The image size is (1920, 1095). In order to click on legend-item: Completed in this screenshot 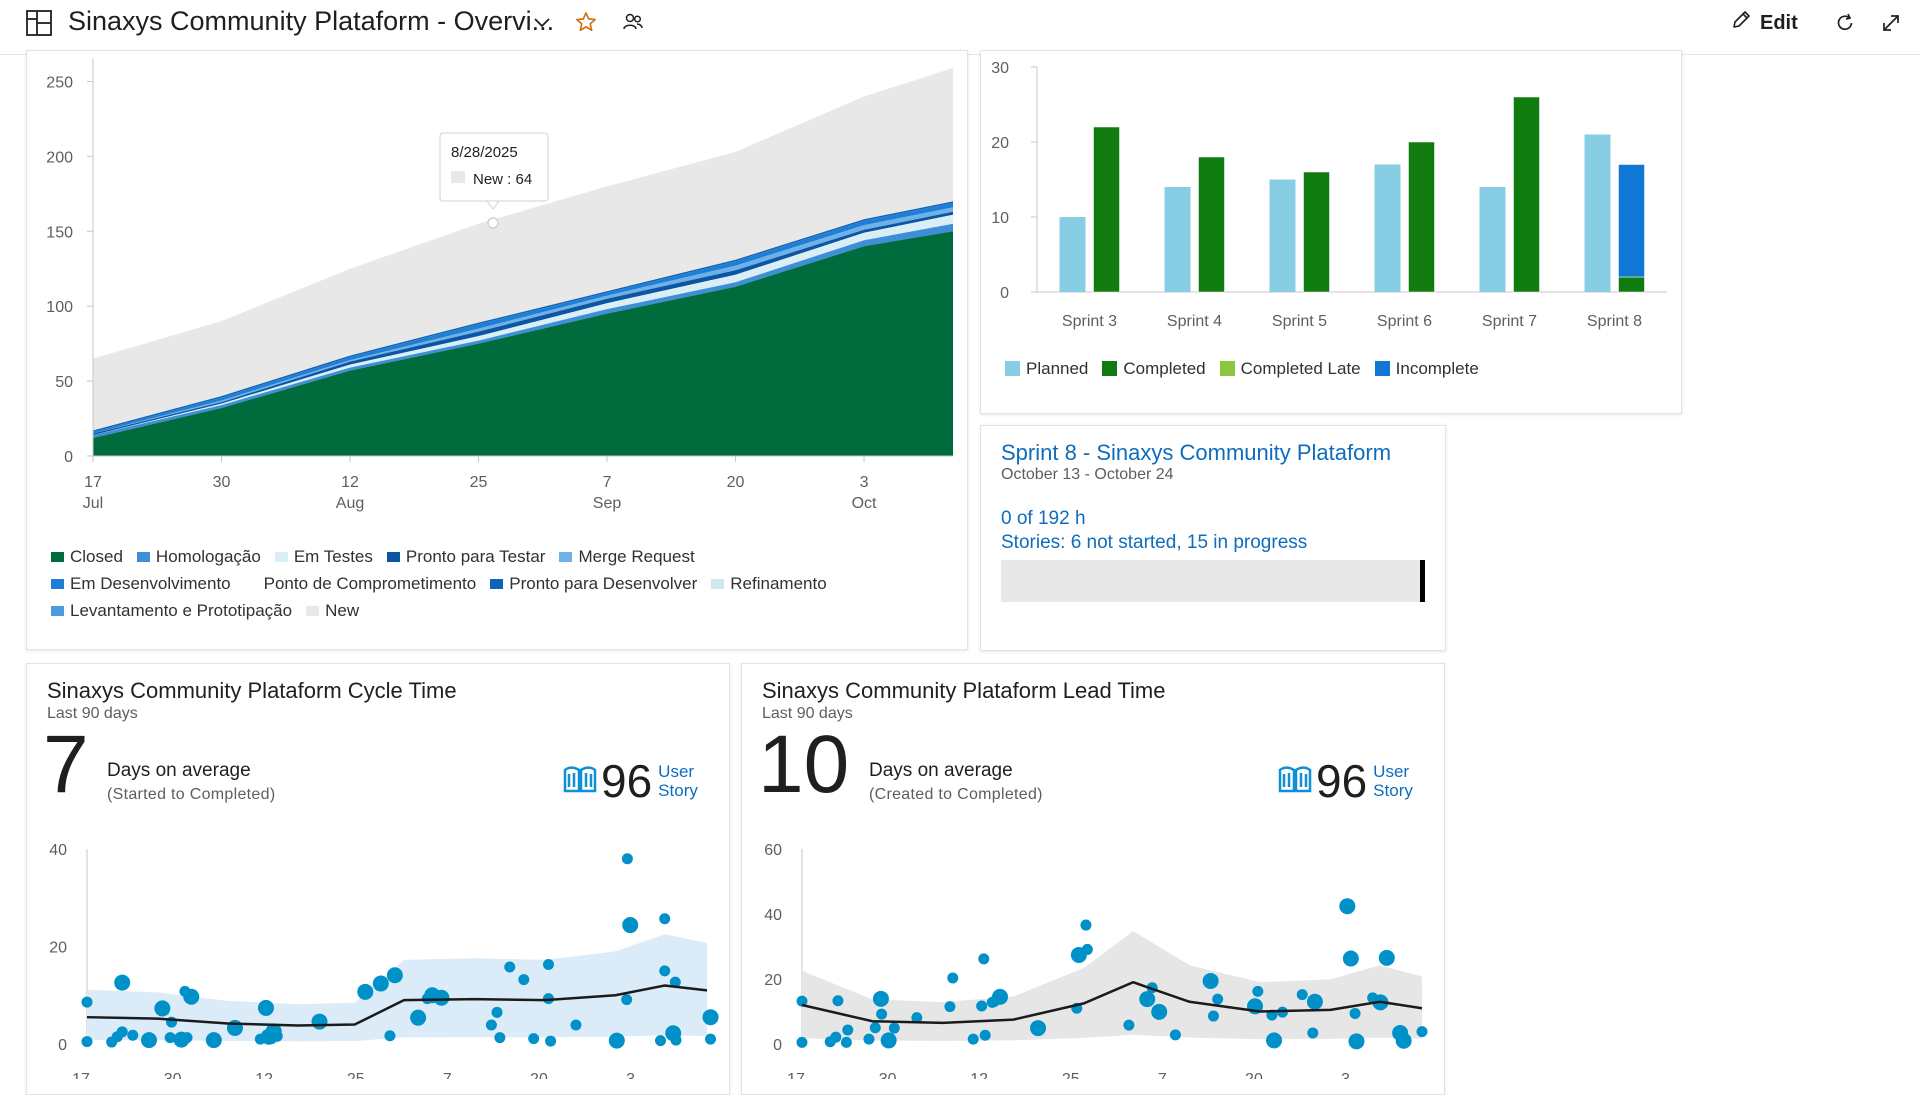, I will do `click(1154, 369)`.